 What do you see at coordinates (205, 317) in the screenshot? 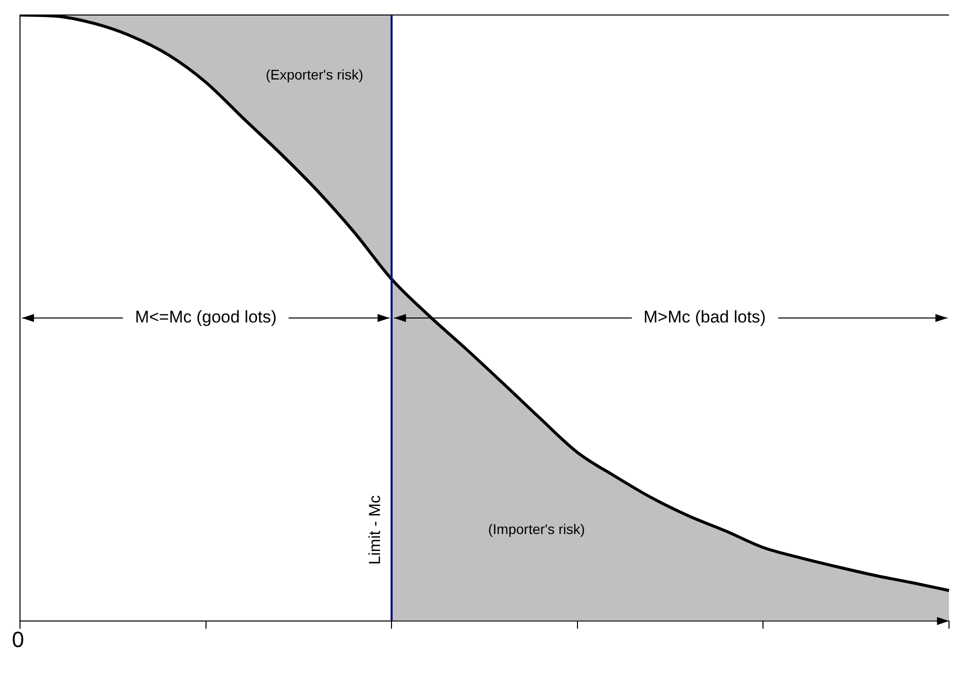
I see `annotation: M<=Mc (good lots)` at bounding box center [205, 317].